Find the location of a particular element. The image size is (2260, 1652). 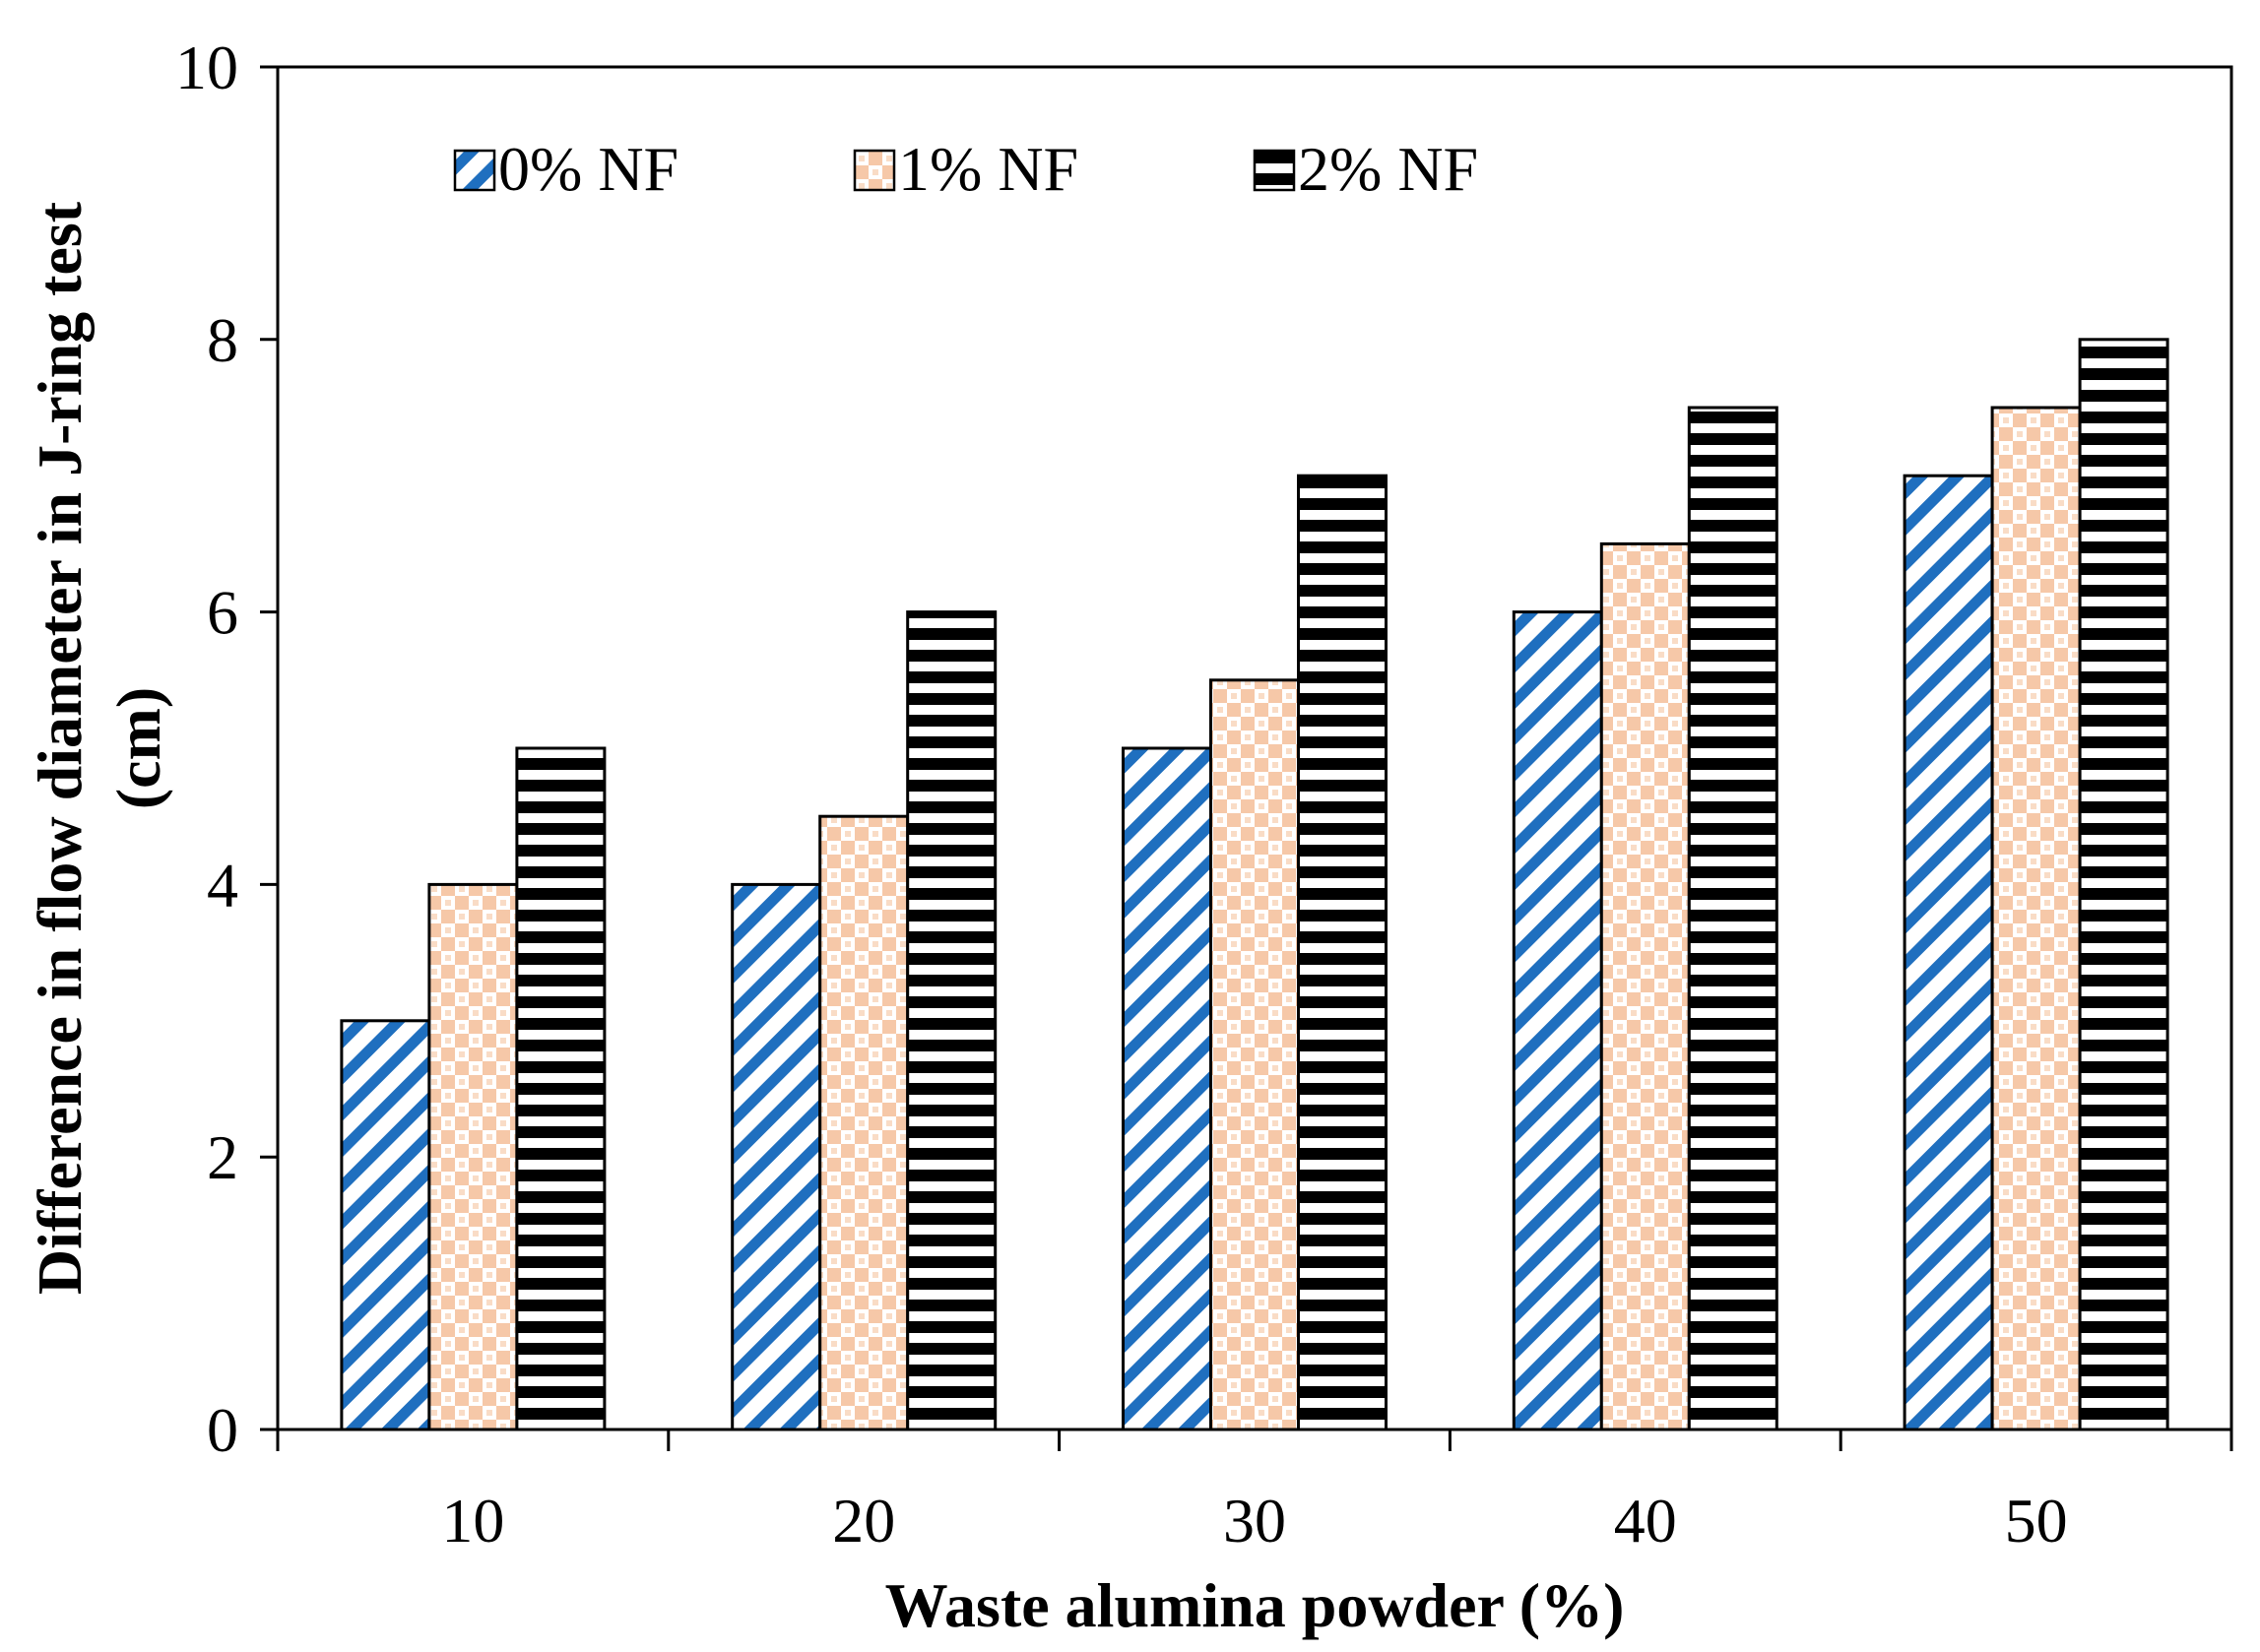

x-tick-label: 40 is located at coordinates (1645, 1521).